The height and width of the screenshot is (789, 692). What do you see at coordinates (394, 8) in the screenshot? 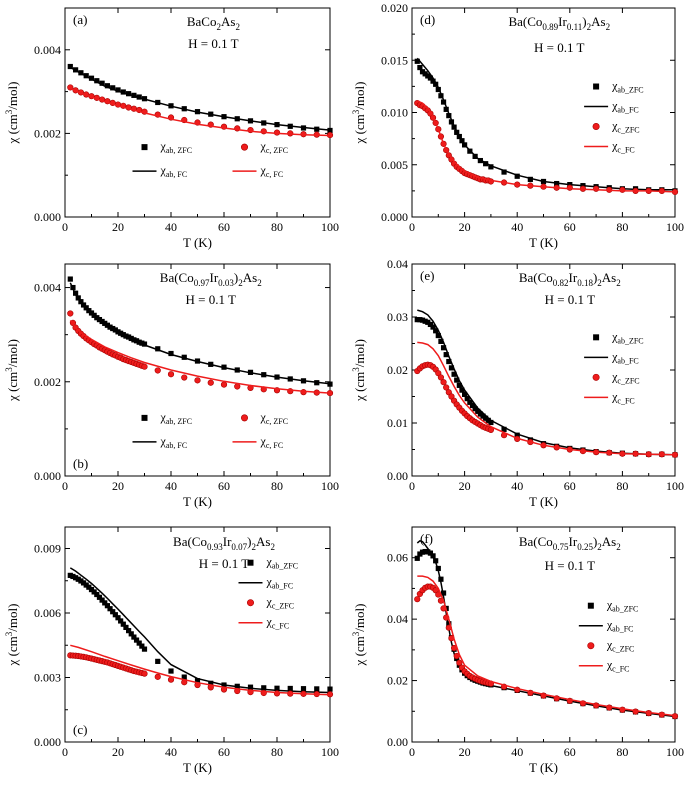
I see `y-tick-label: 0.020` at bounding box center [394, 8].